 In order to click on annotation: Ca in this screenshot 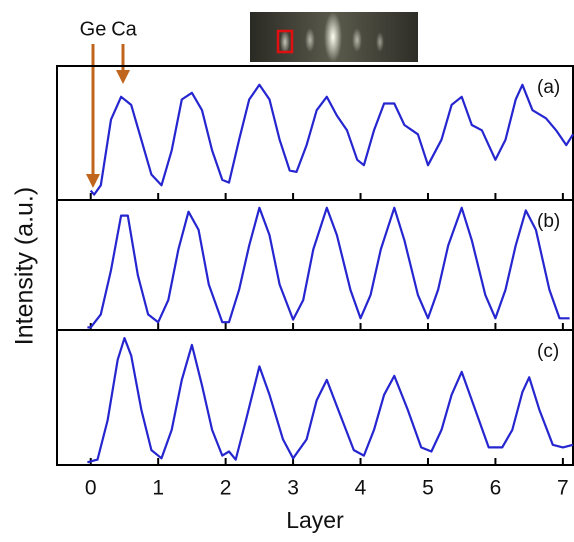, I will do `click(124, 29)`.